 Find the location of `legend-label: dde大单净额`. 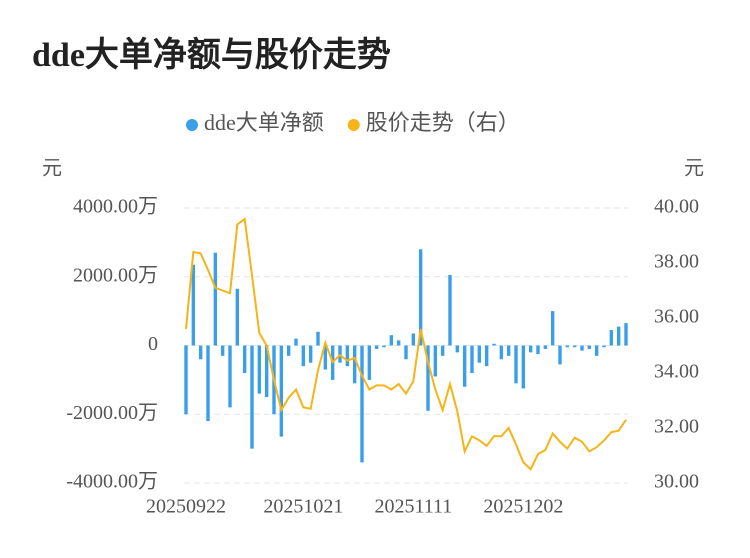

legend-label: dde大单净额 is located at coordinates (264, 122).